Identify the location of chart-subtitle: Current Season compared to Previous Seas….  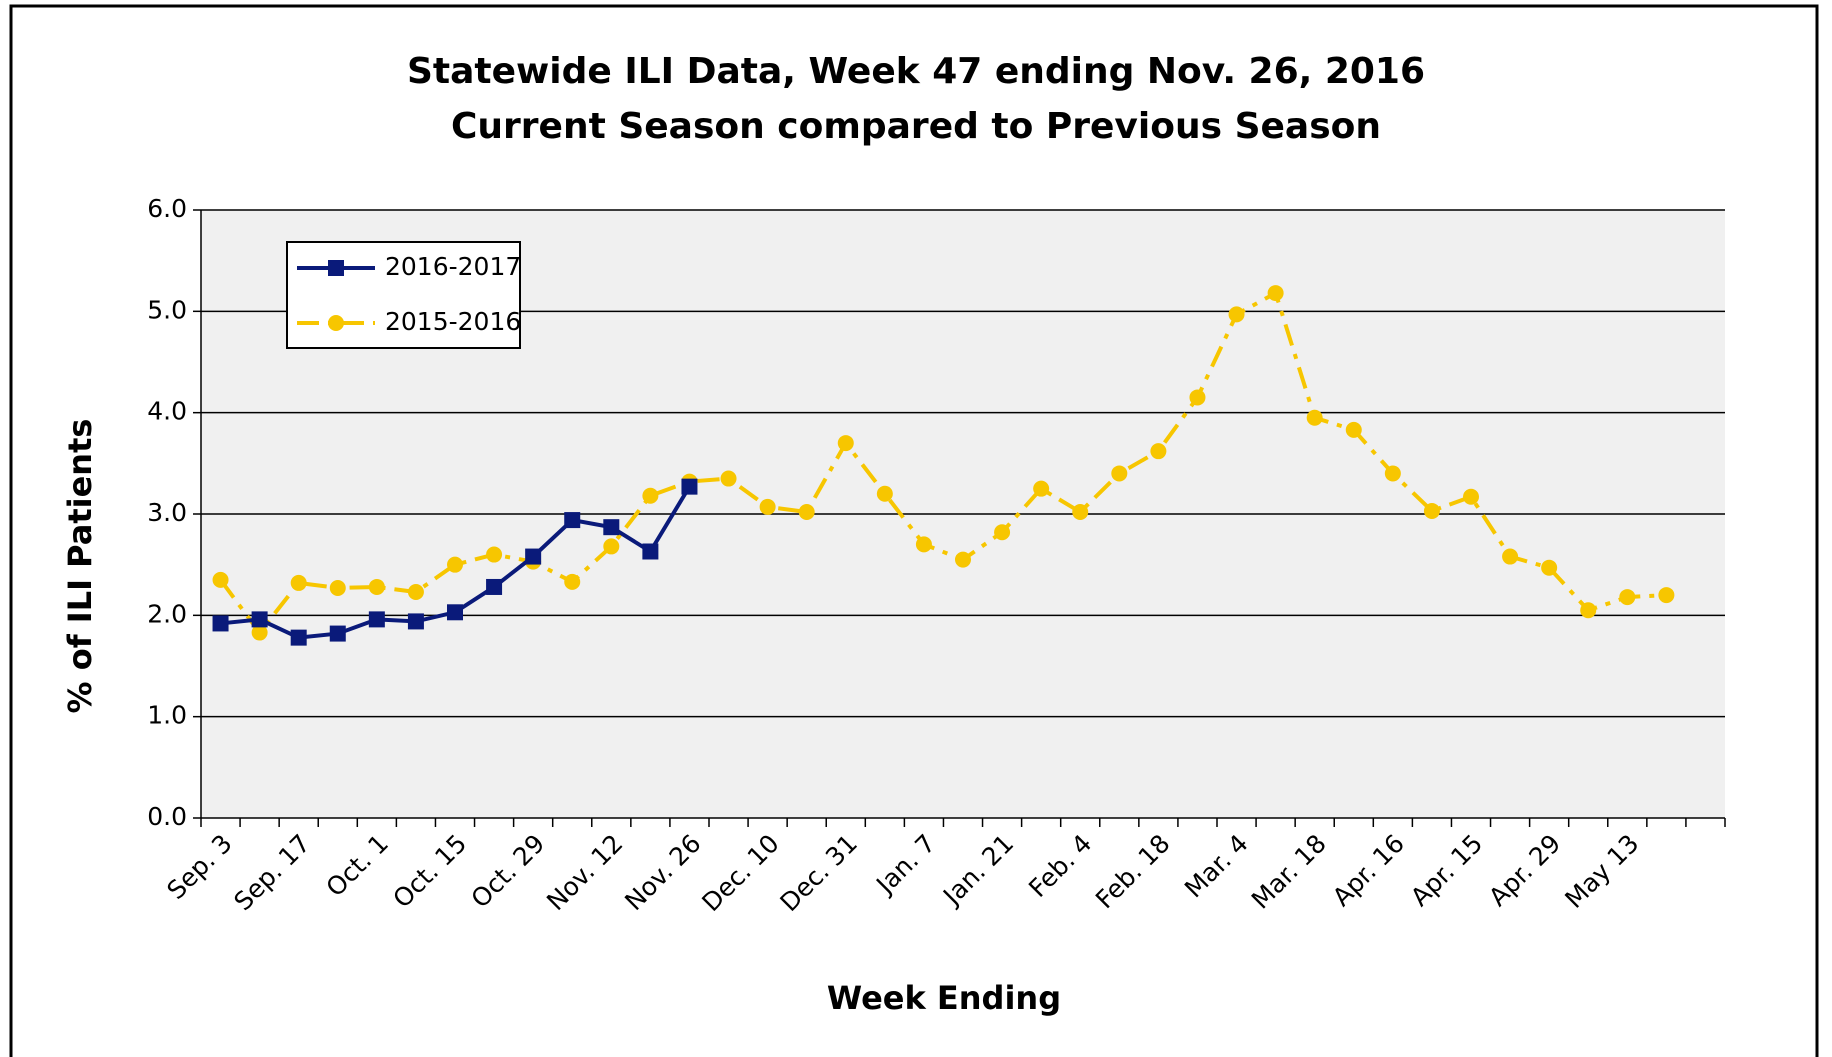
(916, 126).